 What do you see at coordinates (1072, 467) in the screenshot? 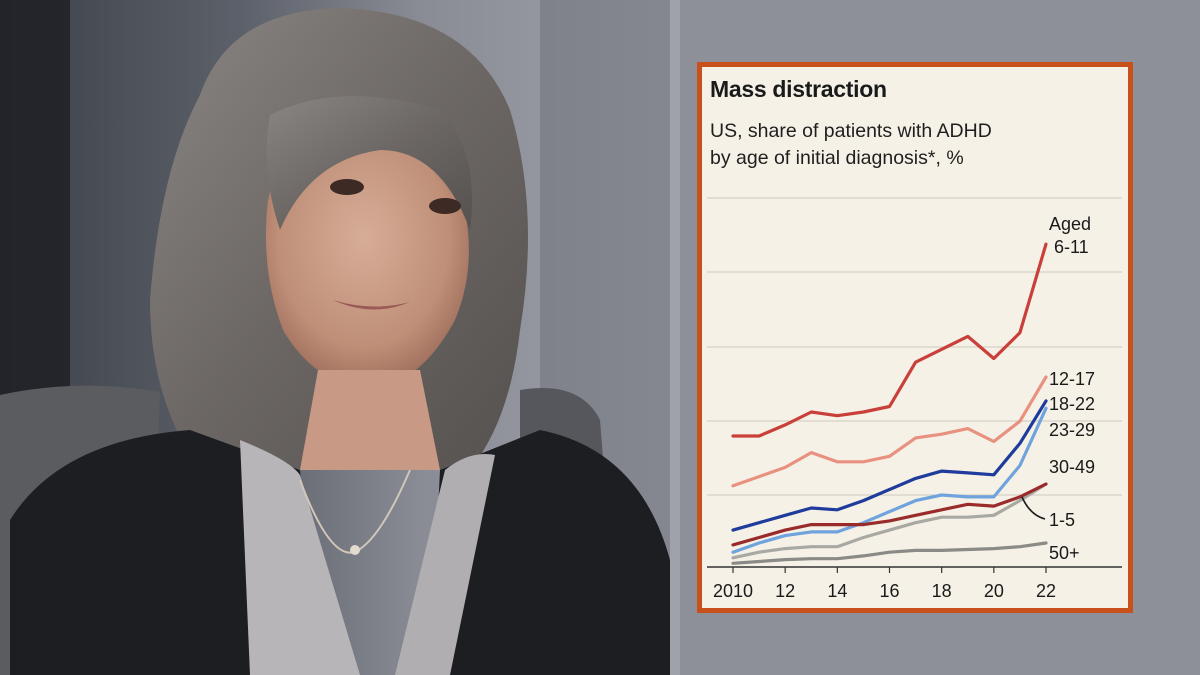
I see `series-label-30-49: 30-49` at bounding box center [1072, 467].